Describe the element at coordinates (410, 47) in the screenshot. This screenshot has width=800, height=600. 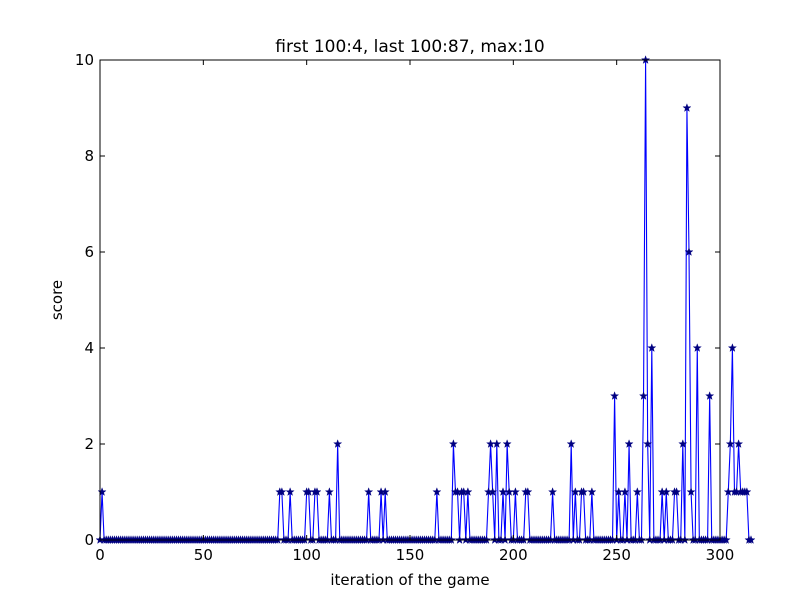
I see `chart-title: first 100:4, last 100:87, max:10` at that location.